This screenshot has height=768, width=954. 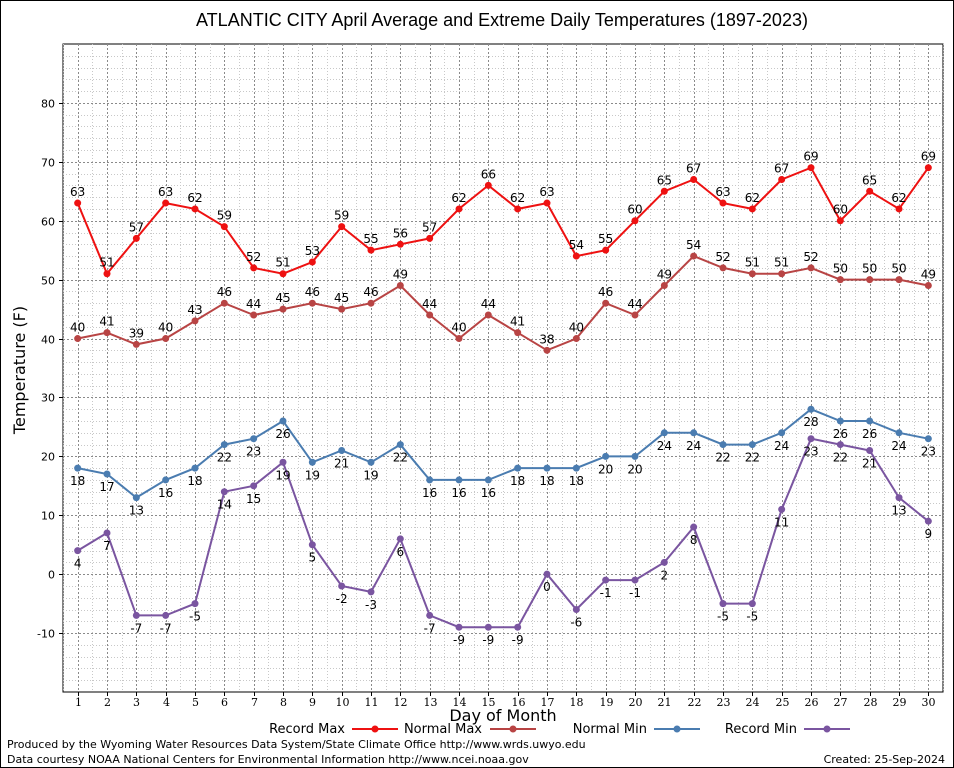 What do you see at coordinates (78, 702) in the screenshot?
I see `x-tick-label: 1` at bounding box center [78, 702].